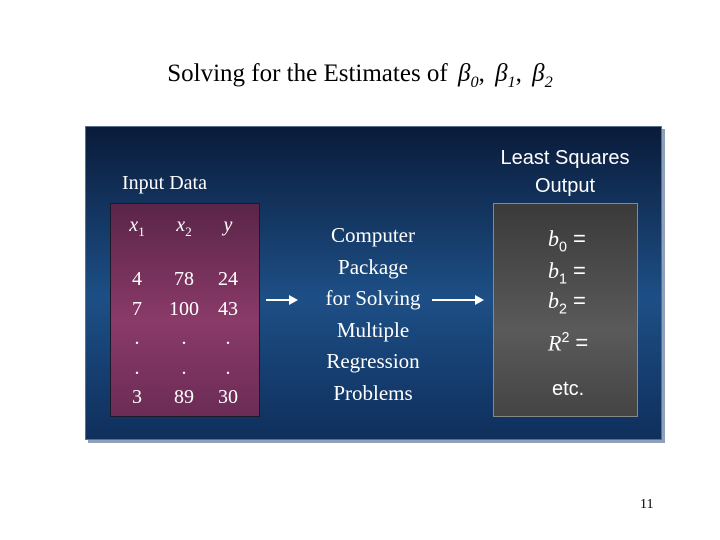 This screenshot has height=540, width=720. I want to click on beta: β0, so click(468, 75).